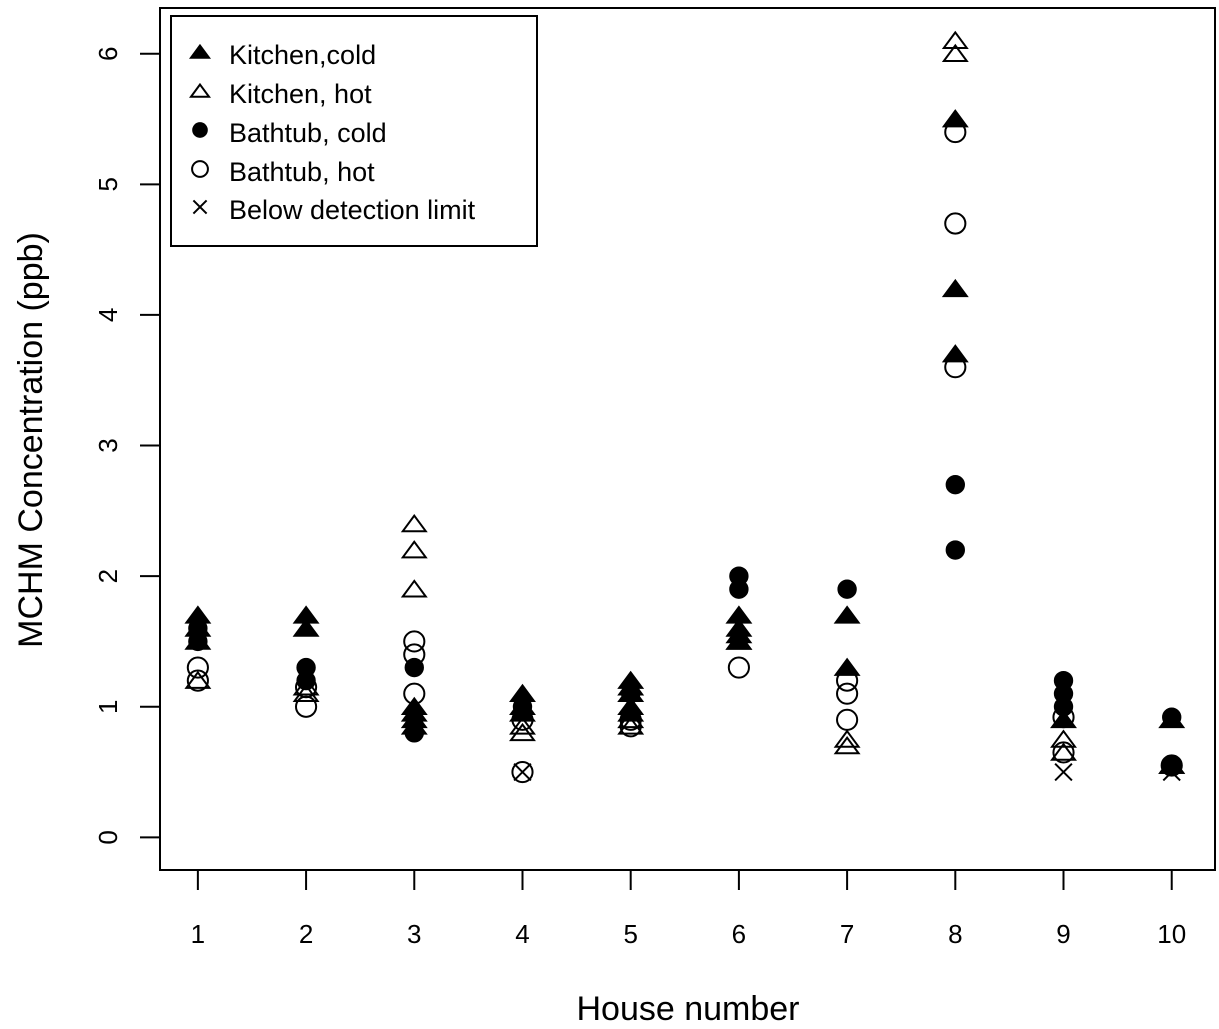  I want to click on x-axis: 1 2 3 4 5 6 7 8 9 10, so click(688, 909).